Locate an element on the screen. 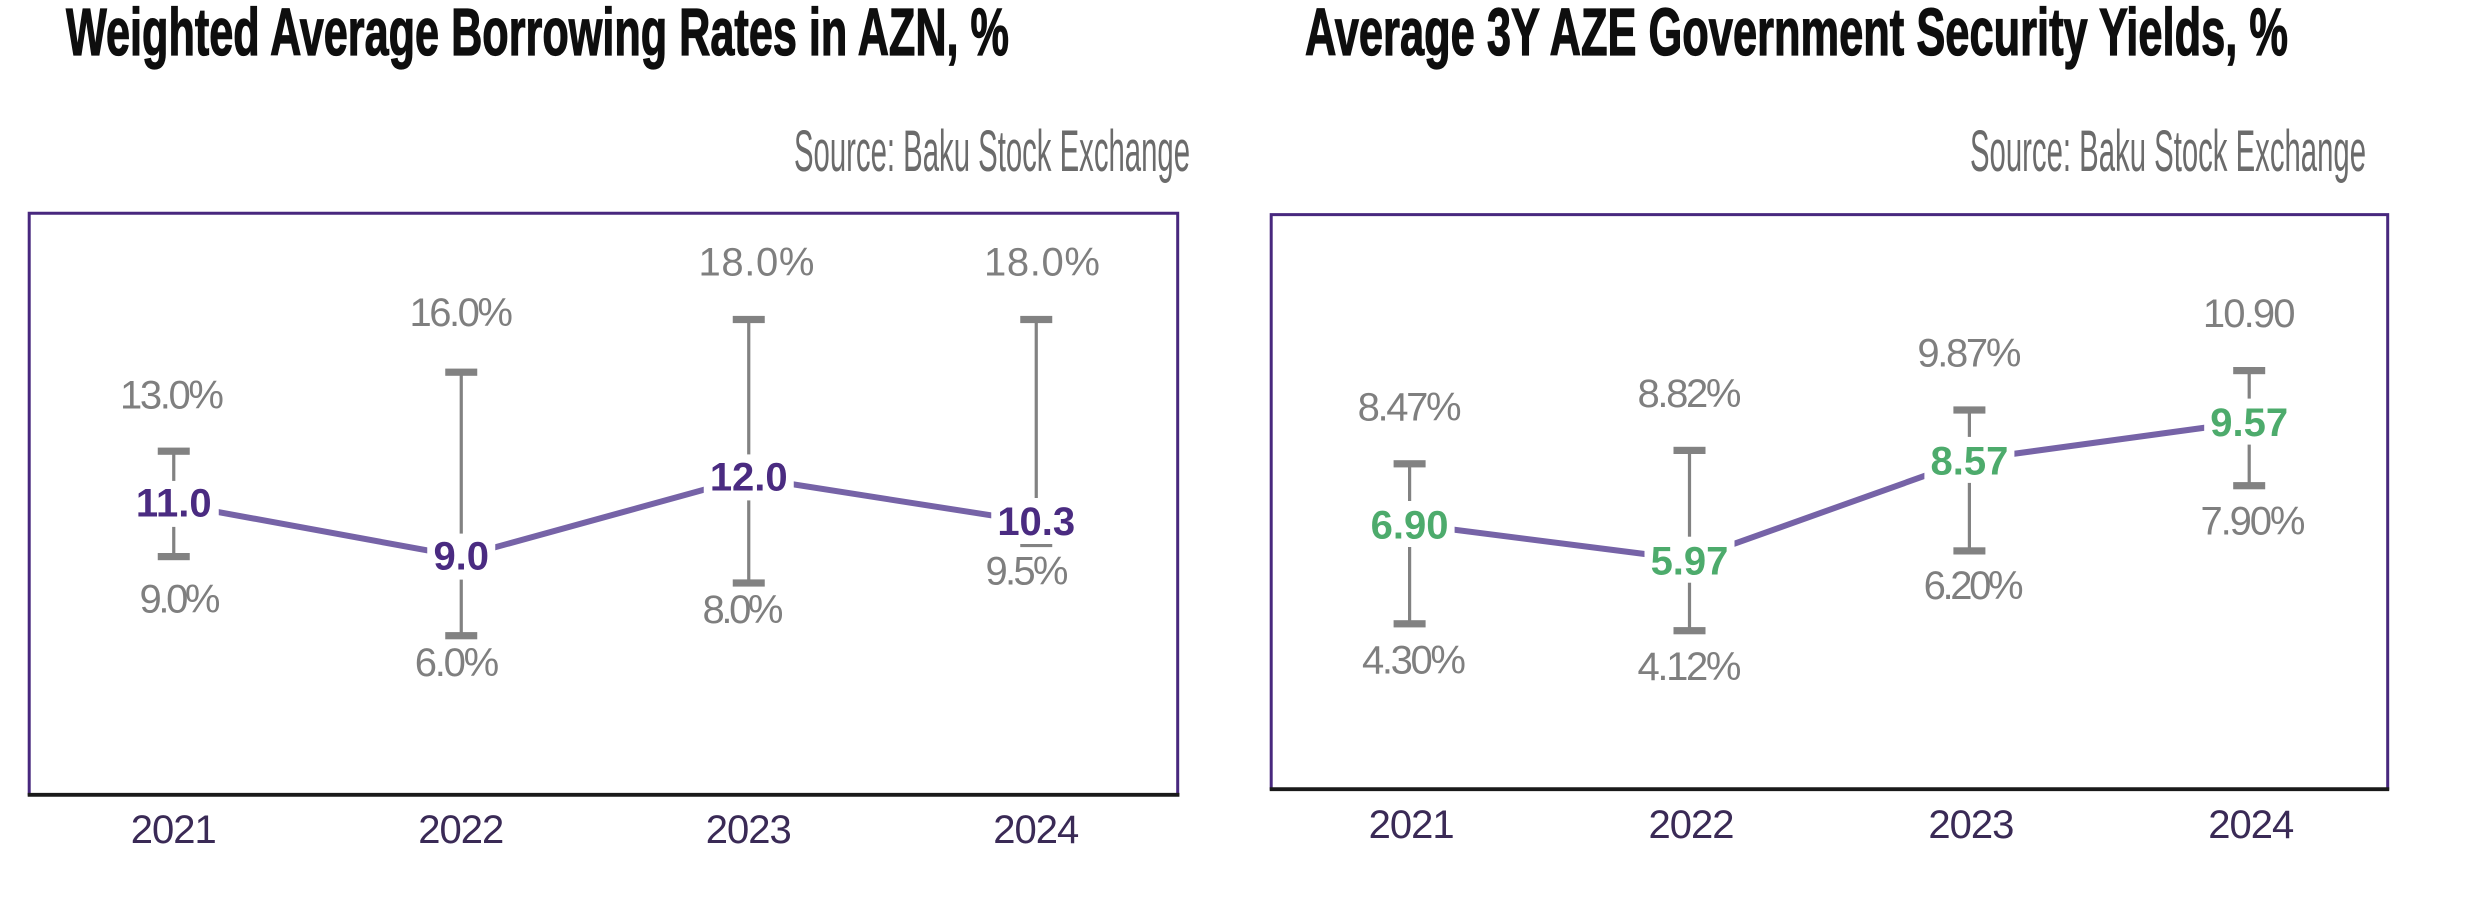 This screenshot has width=2470, height=910. svg-text: 9.5% is located at coordinates (1027, 572).